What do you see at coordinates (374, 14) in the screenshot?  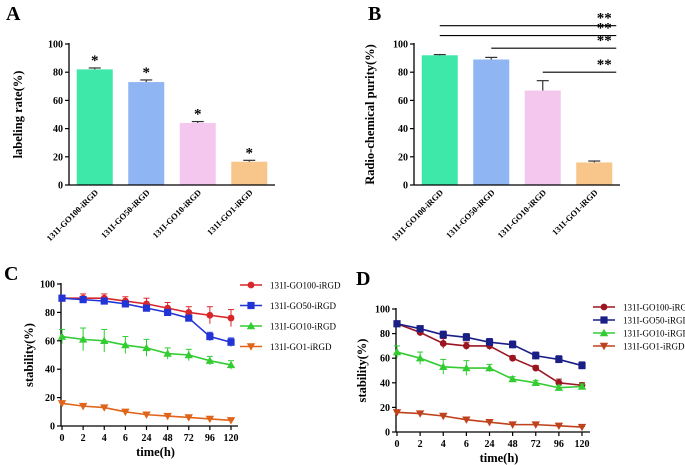 I see `panel-letter-b: B` at bounding box center [374, 14].